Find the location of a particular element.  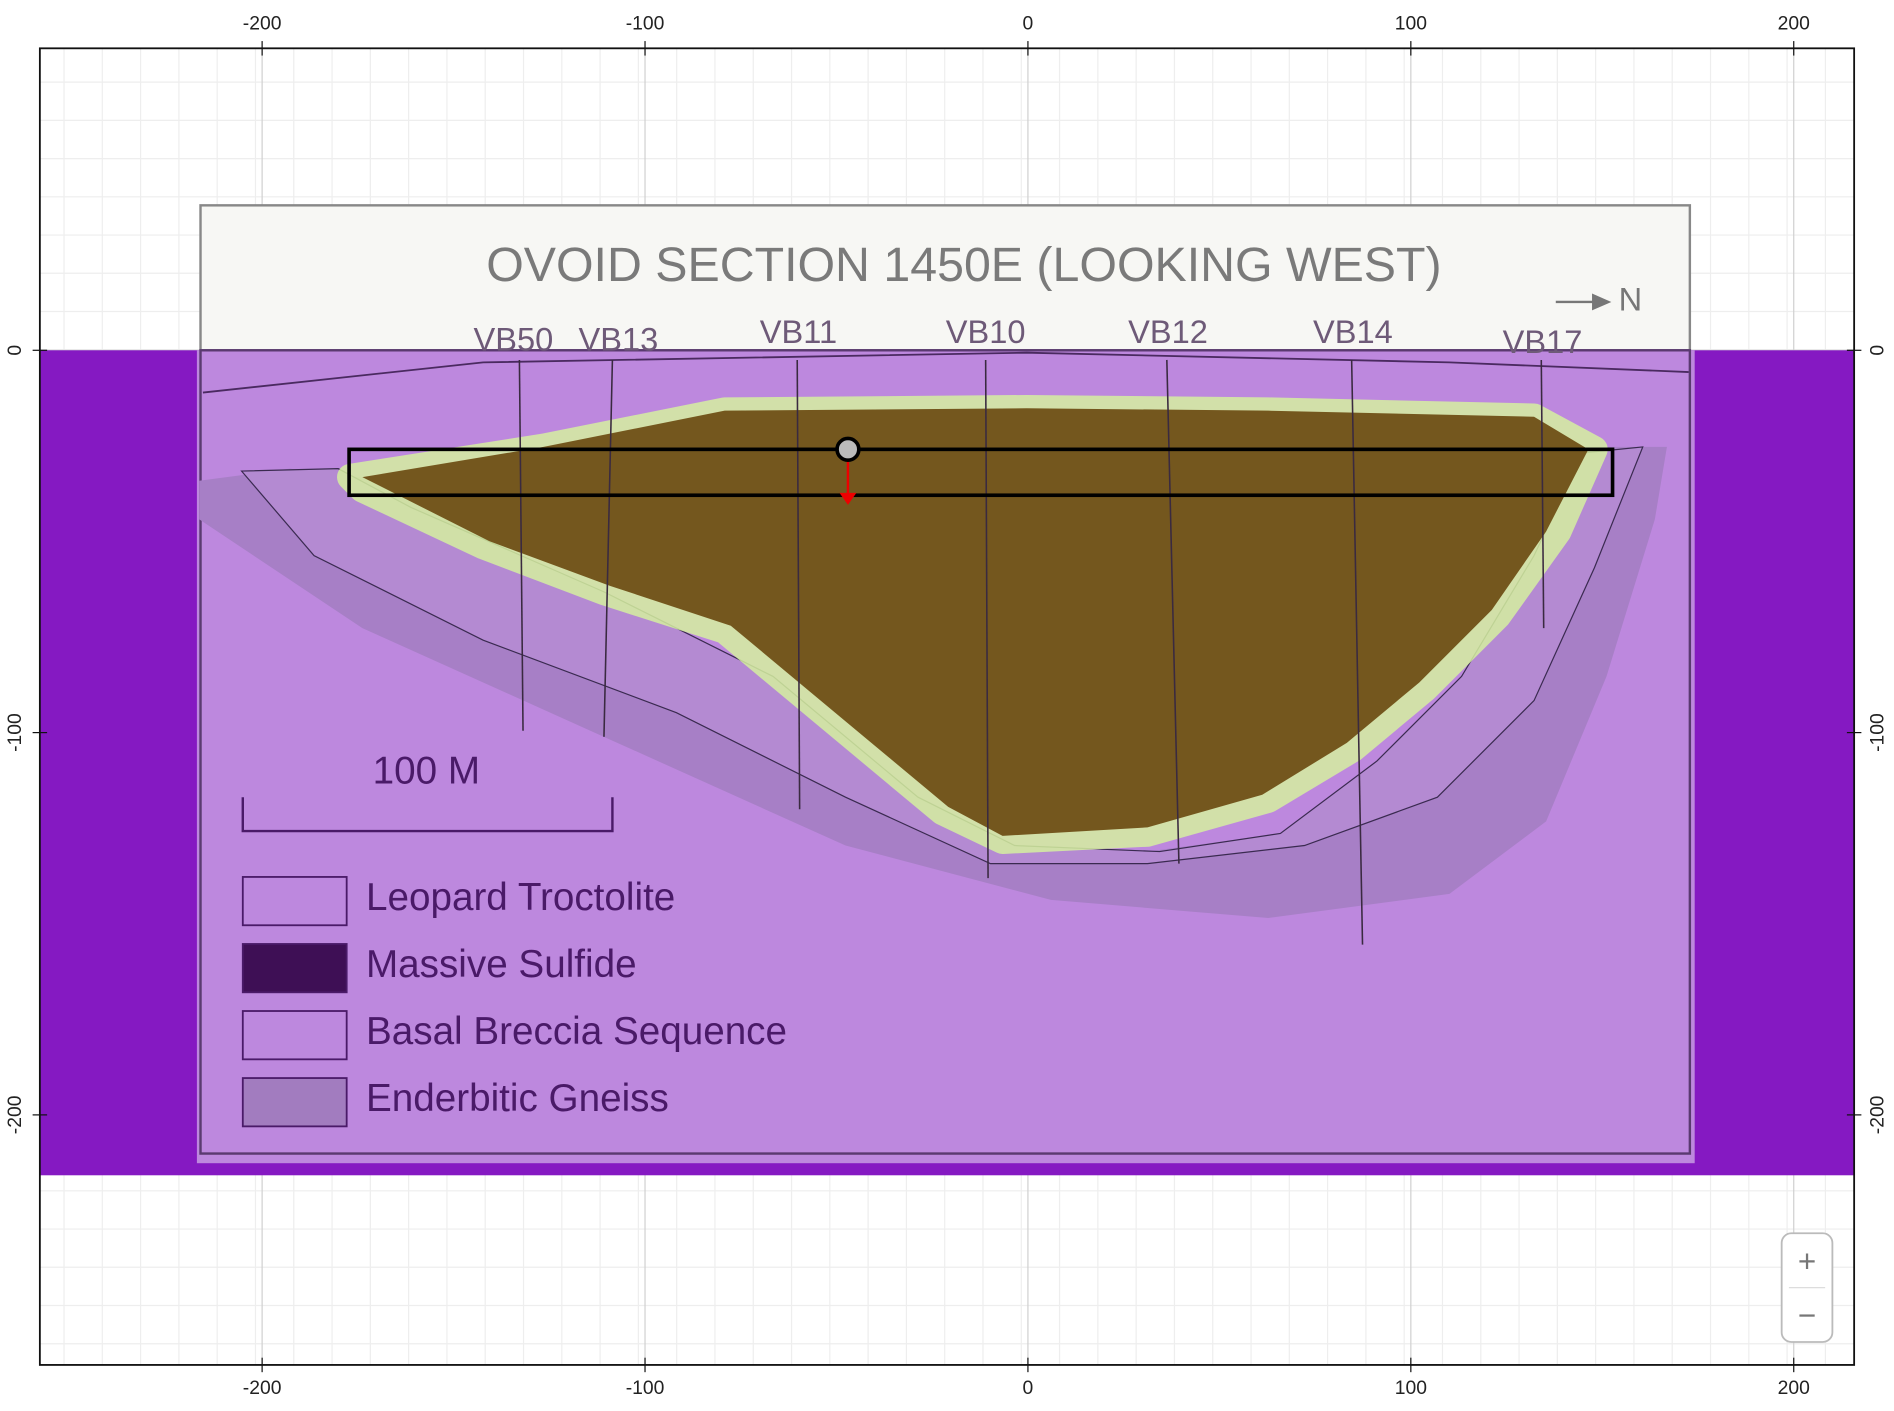

north-label: N is located at coordinates (1631, 299).